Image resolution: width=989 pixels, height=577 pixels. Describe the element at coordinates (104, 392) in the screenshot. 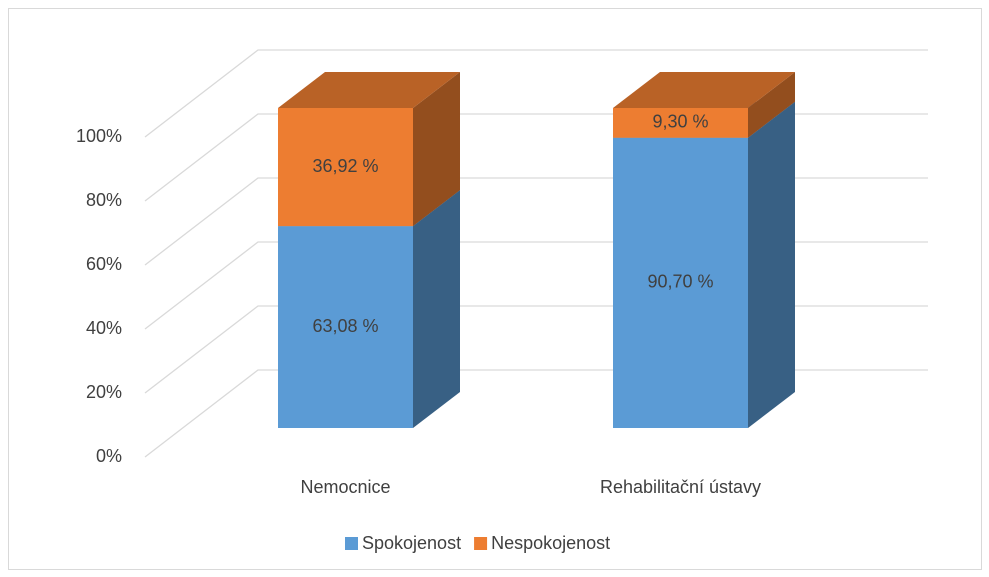

I see `y-tick-label: 20%` at that location.